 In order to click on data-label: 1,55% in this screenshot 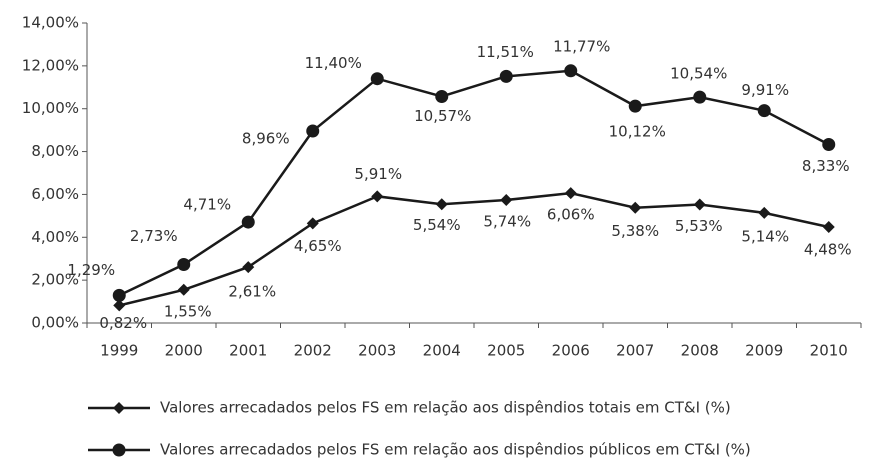, I will do `click(188, 311)`.